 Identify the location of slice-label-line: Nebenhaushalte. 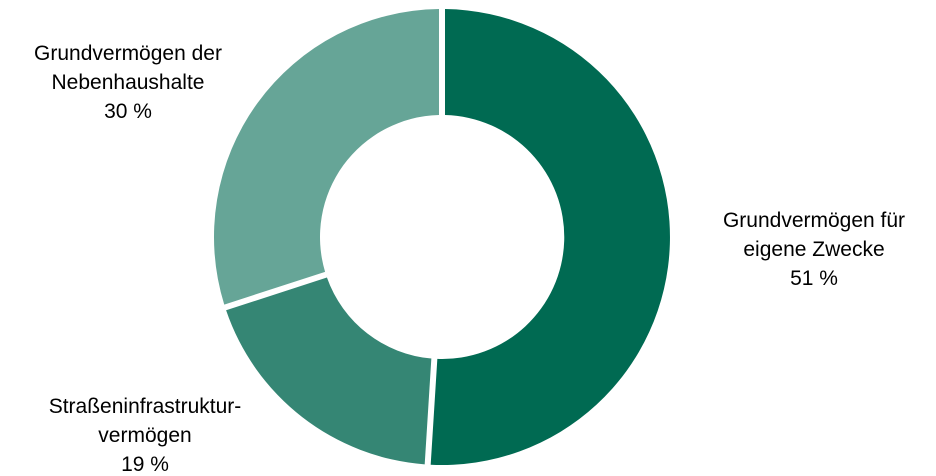
(128, 82).